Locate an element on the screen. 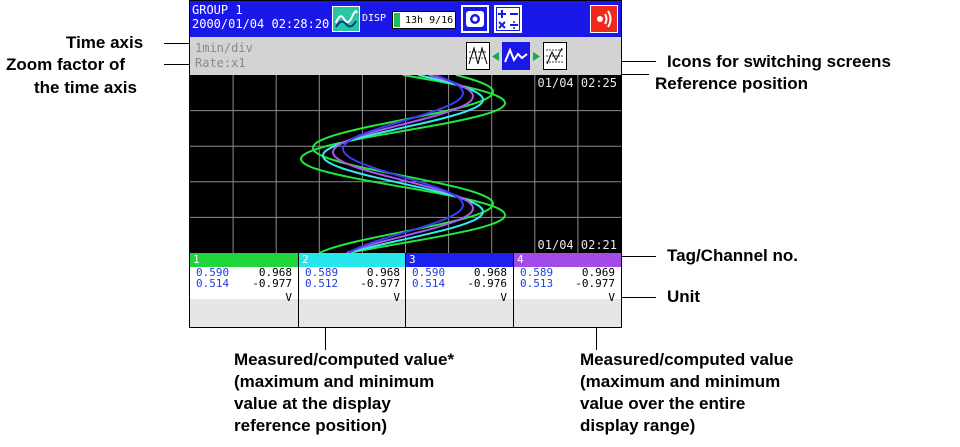  measured-ref-line4: reference position) is located at coordinates (311, 425).